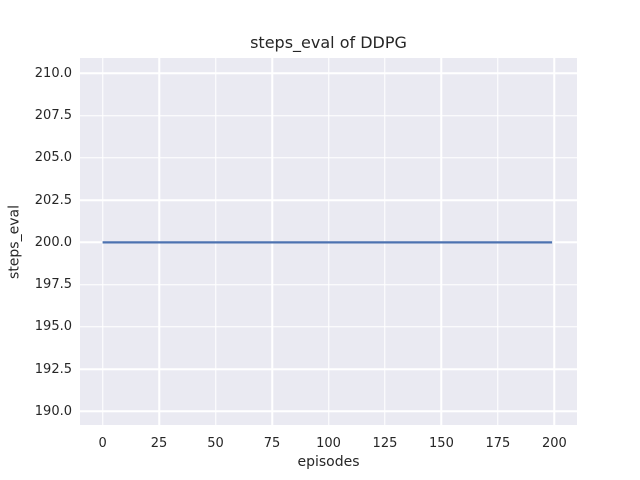 This screenshot has height=480, width=640. I want to click on x-tick-label: 25, so click(159, 443).